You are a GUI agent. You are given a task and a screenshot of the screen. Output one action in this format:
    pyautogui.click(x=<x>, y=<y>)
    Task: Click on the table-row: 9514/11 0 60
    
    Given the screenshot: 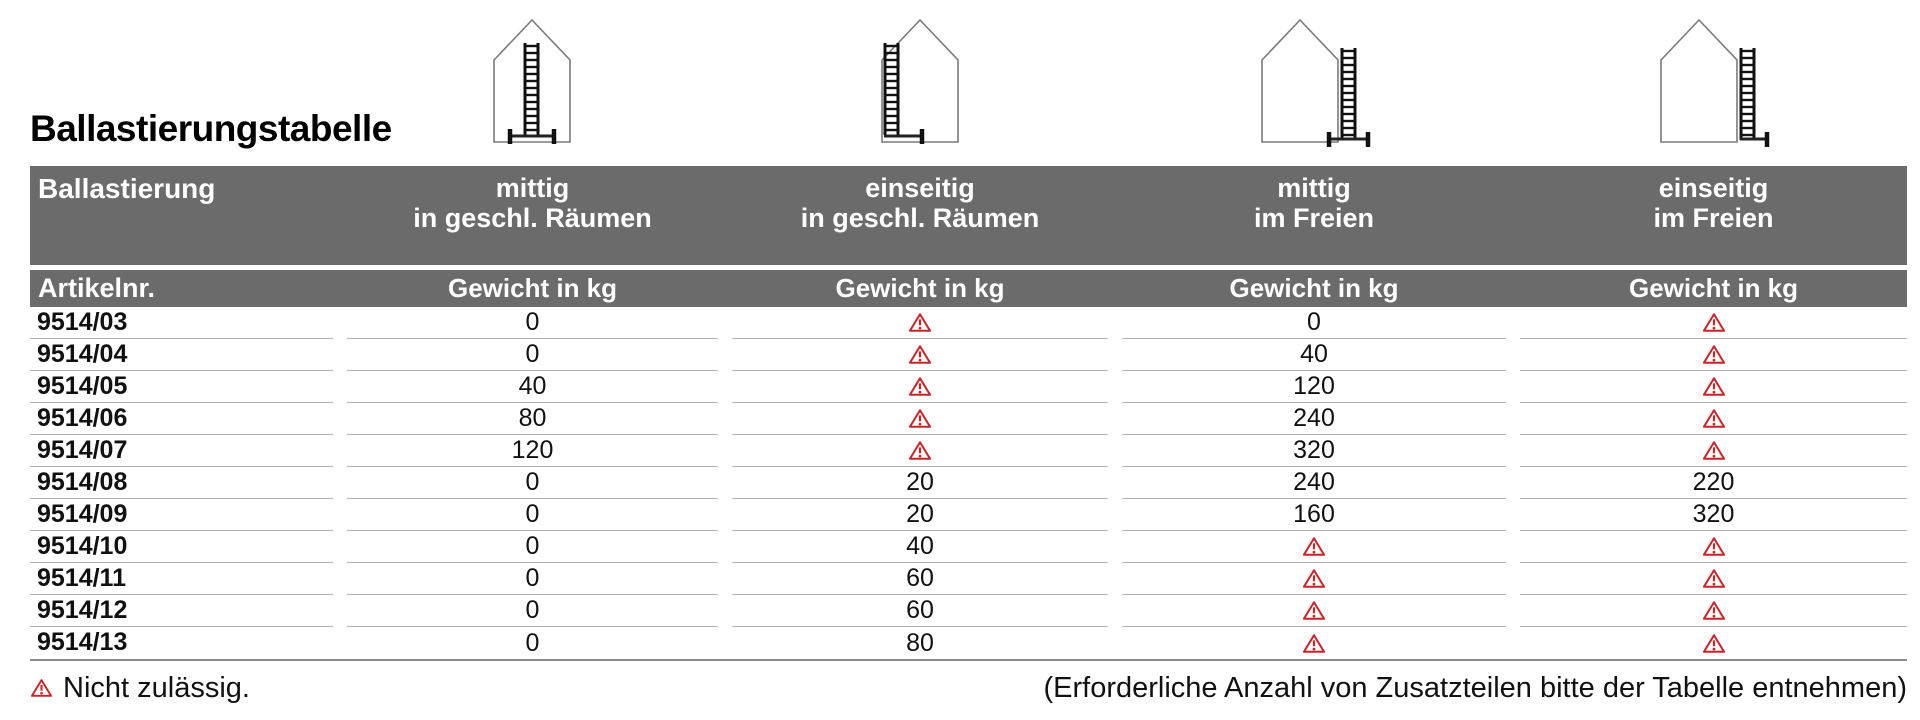 What is the action you would take?
    pyautogui.click(x=968, y=579)
    